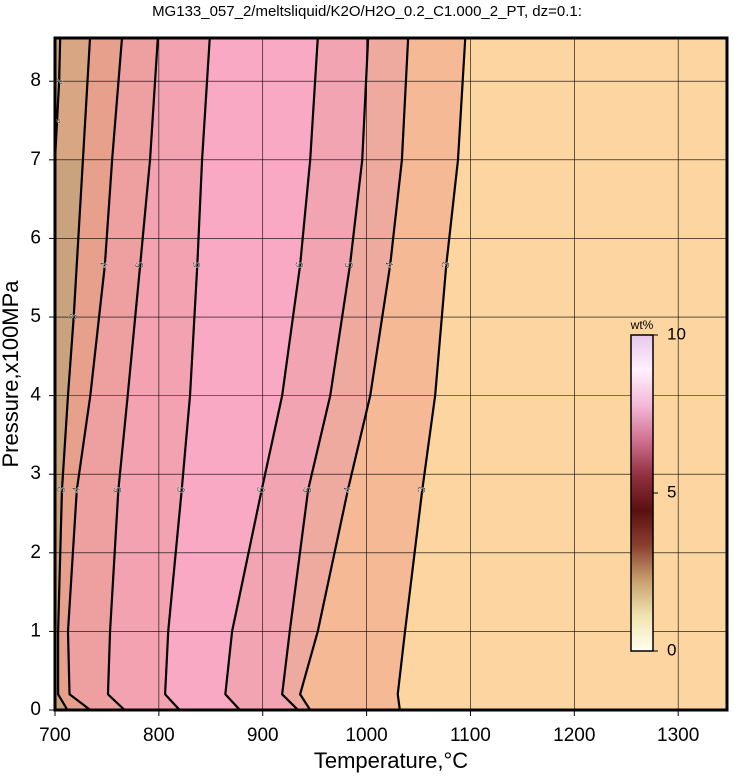  What do you see at coordinates (671, 649) in the screenshot?
I see `colorbar-tick-label: 0` at bounding box center [671, 649].